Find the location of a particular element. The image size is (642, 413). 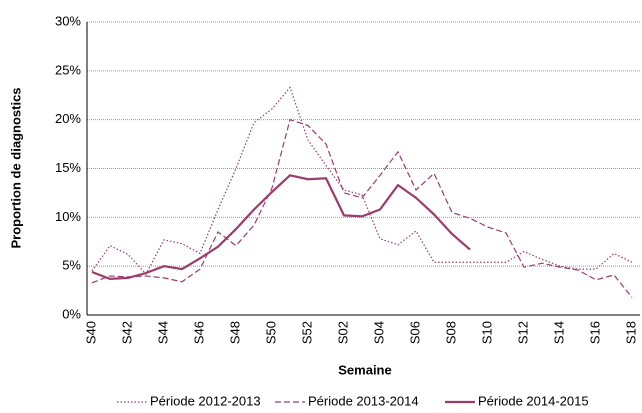

y-axis-label: Proportion de diagnostics is located at coordinates (15, 167).